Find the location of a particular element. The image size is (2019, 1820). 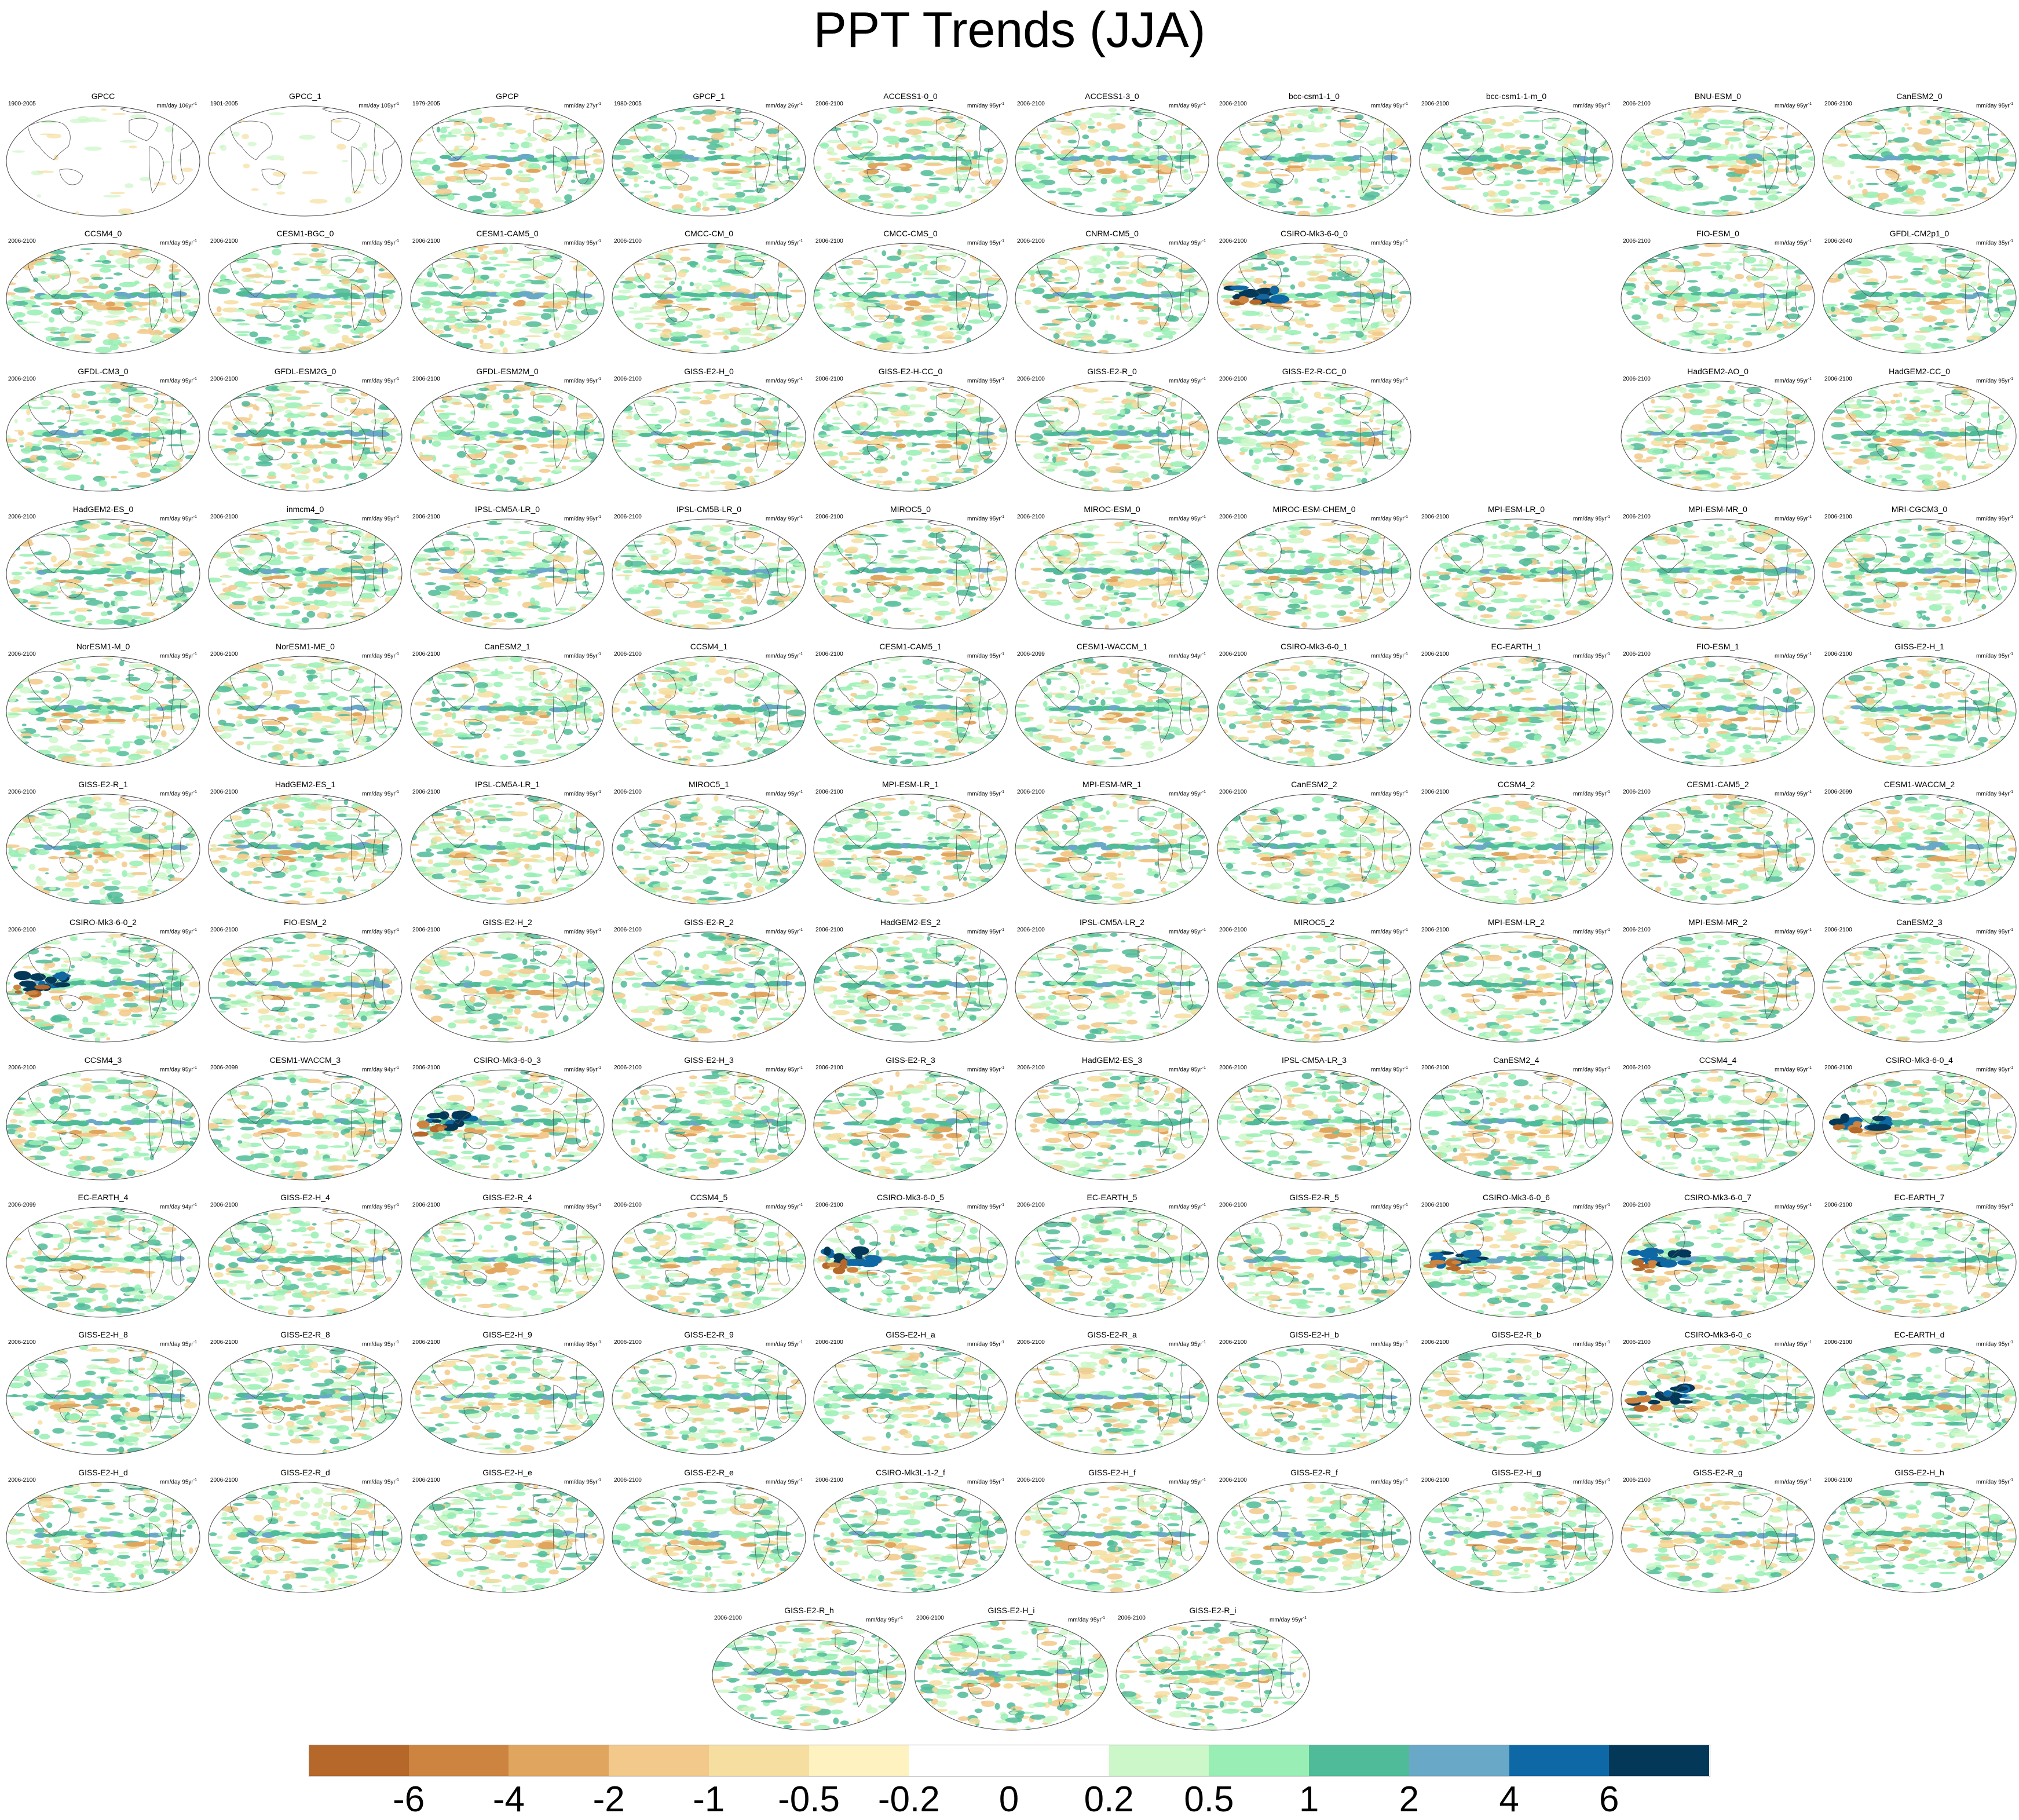

panel-title: GISS-E2-H_d is located at coordinates (103, 1472).